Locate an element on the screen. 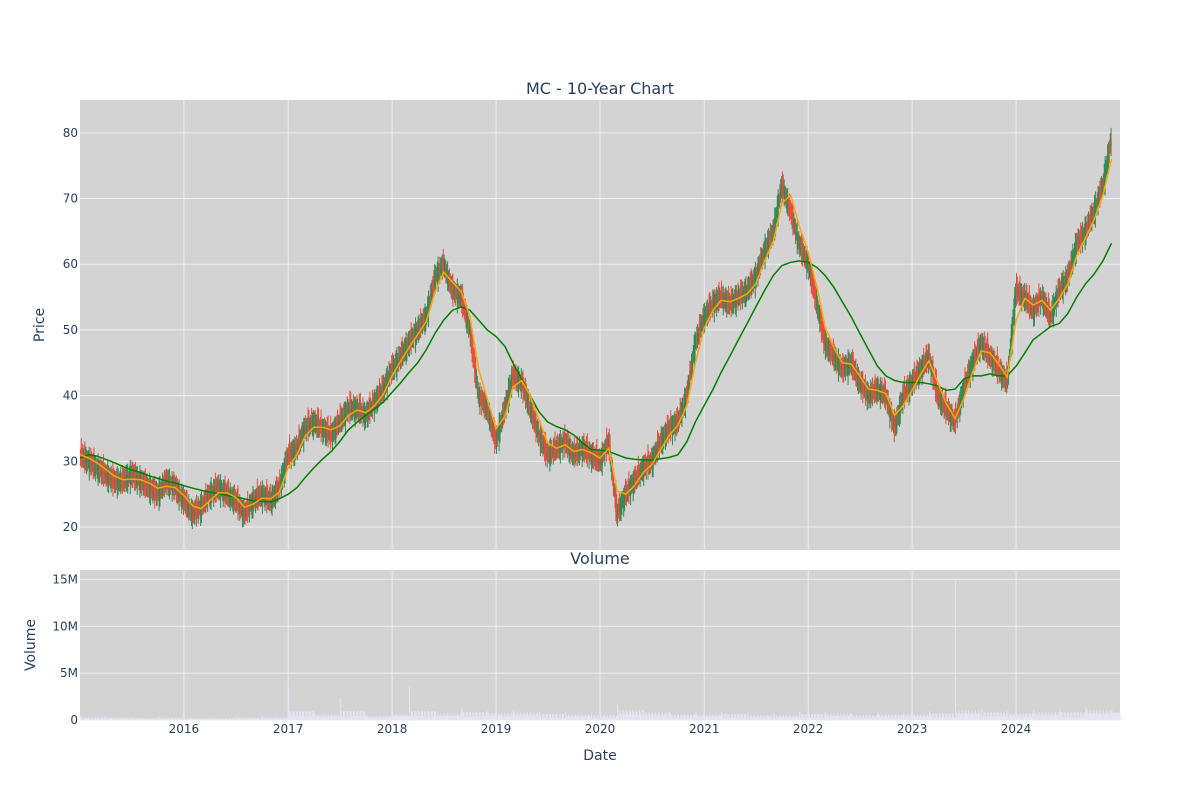 This screenshot has height=804, width=1200. x-tick-label: 2019 is located at coordinates (496, 729).